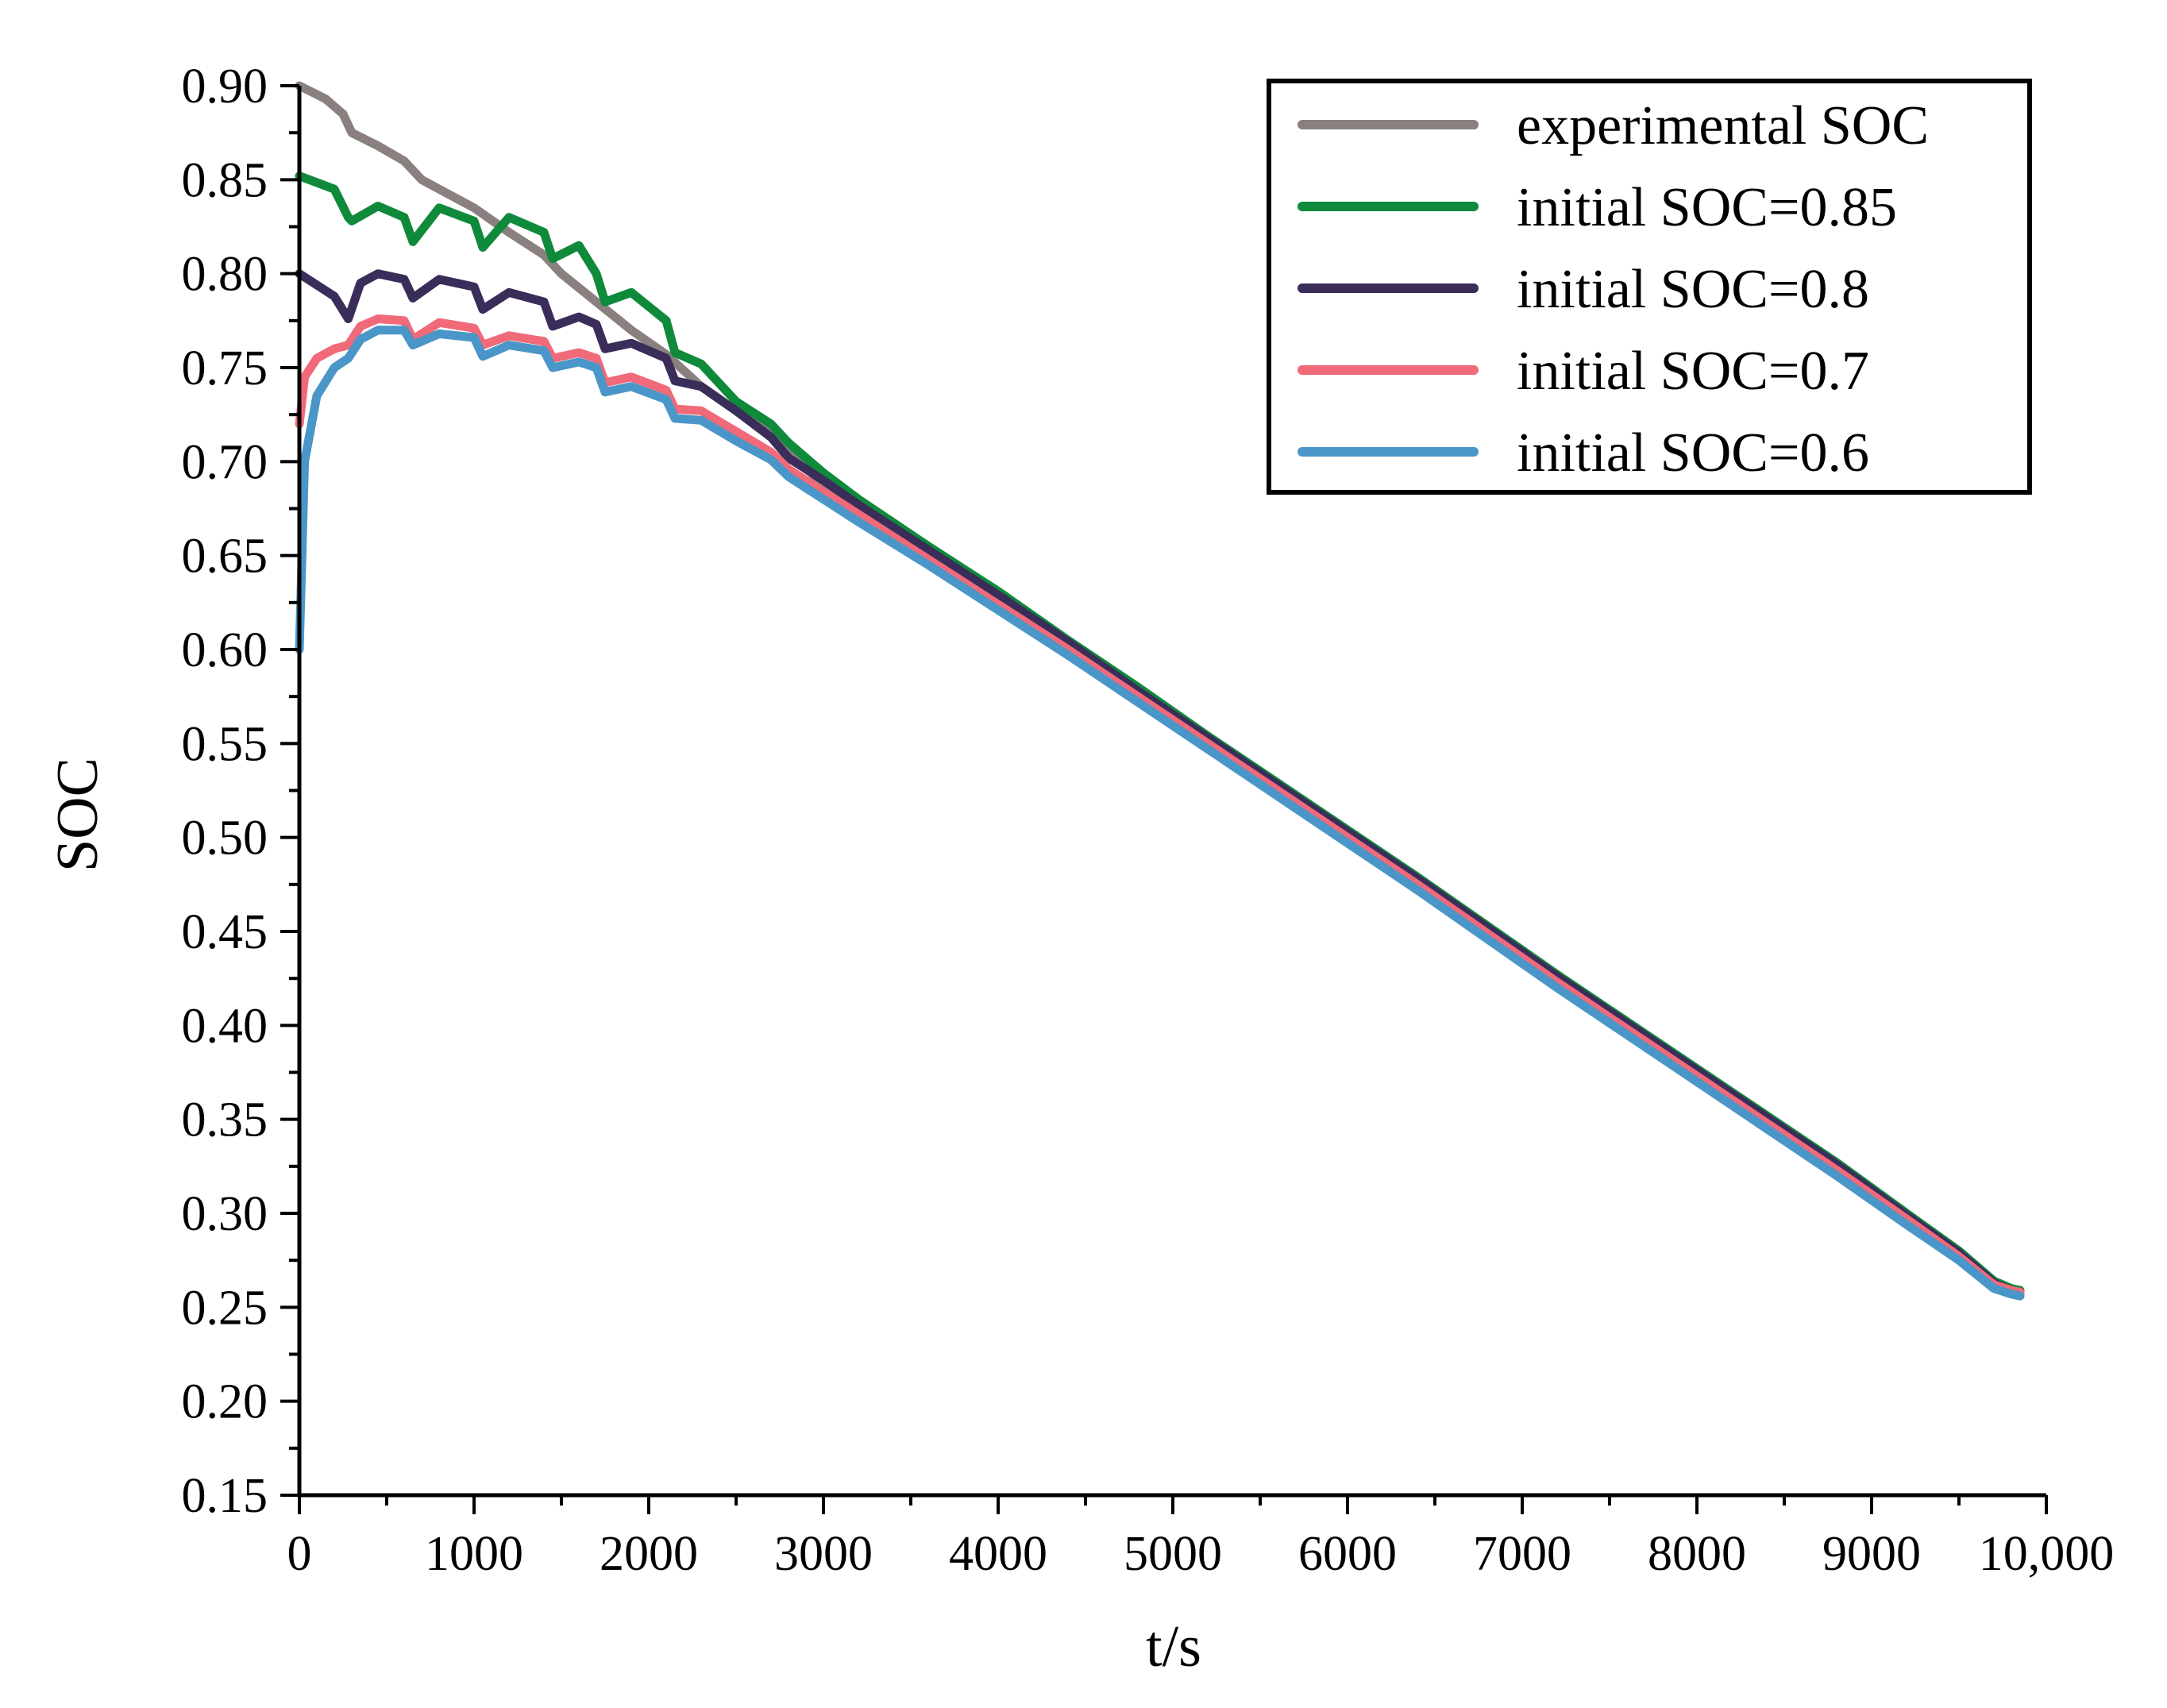  What do you see at coordinates (1173, 1646) in the screenshot?
I see `x-axis-title: t/s` at bounding box center [1173, 1646].